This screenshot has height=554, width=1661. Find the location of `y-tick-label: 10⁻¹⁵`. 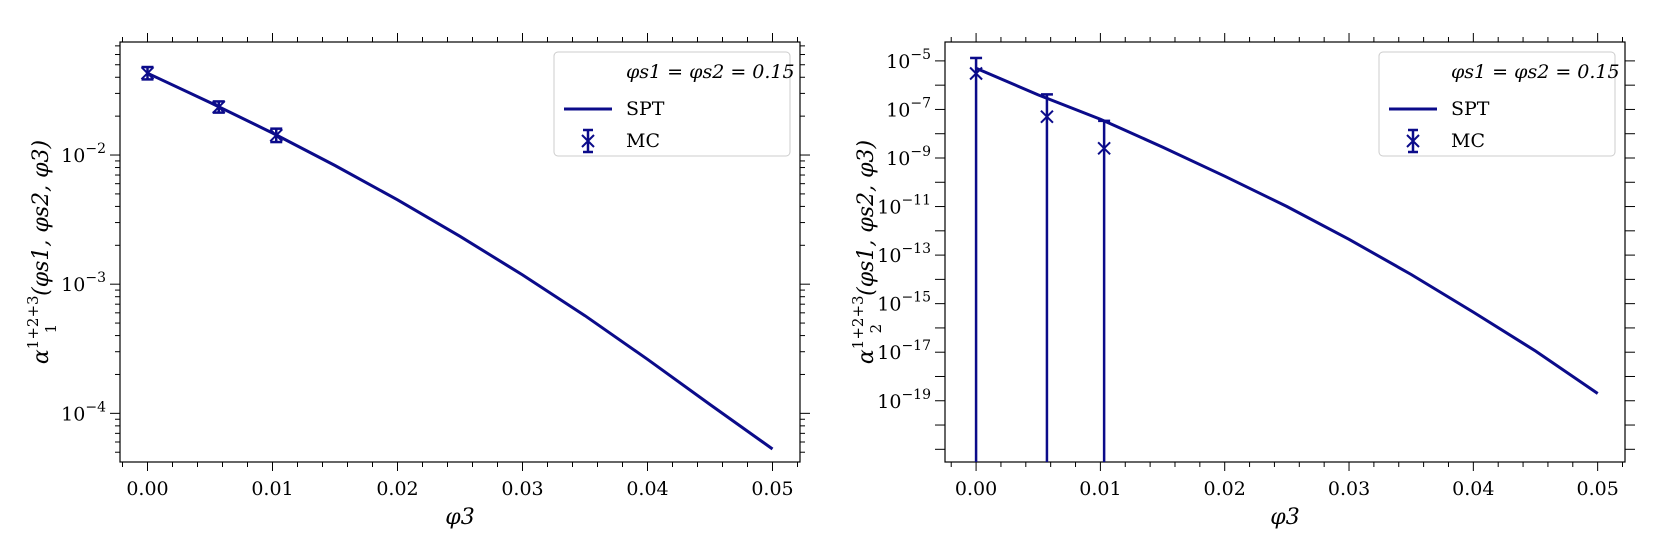

y-tick-label: 10⁻¹⁵ is located at coordinates (904, 303).